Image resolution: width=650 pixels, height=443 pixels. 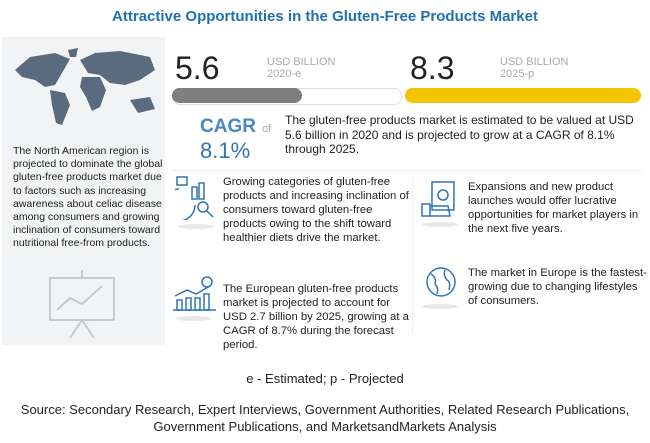 I want to click on end-unit: USD BILLION, so click(x=534, y=62).